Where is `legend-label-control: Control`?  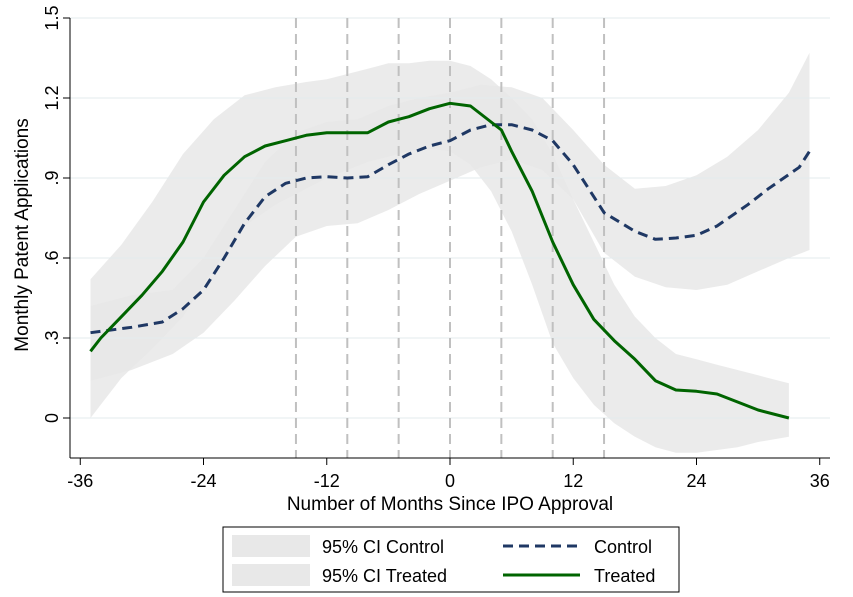
legend-label-control: Control is located at coordinates (623, 547).